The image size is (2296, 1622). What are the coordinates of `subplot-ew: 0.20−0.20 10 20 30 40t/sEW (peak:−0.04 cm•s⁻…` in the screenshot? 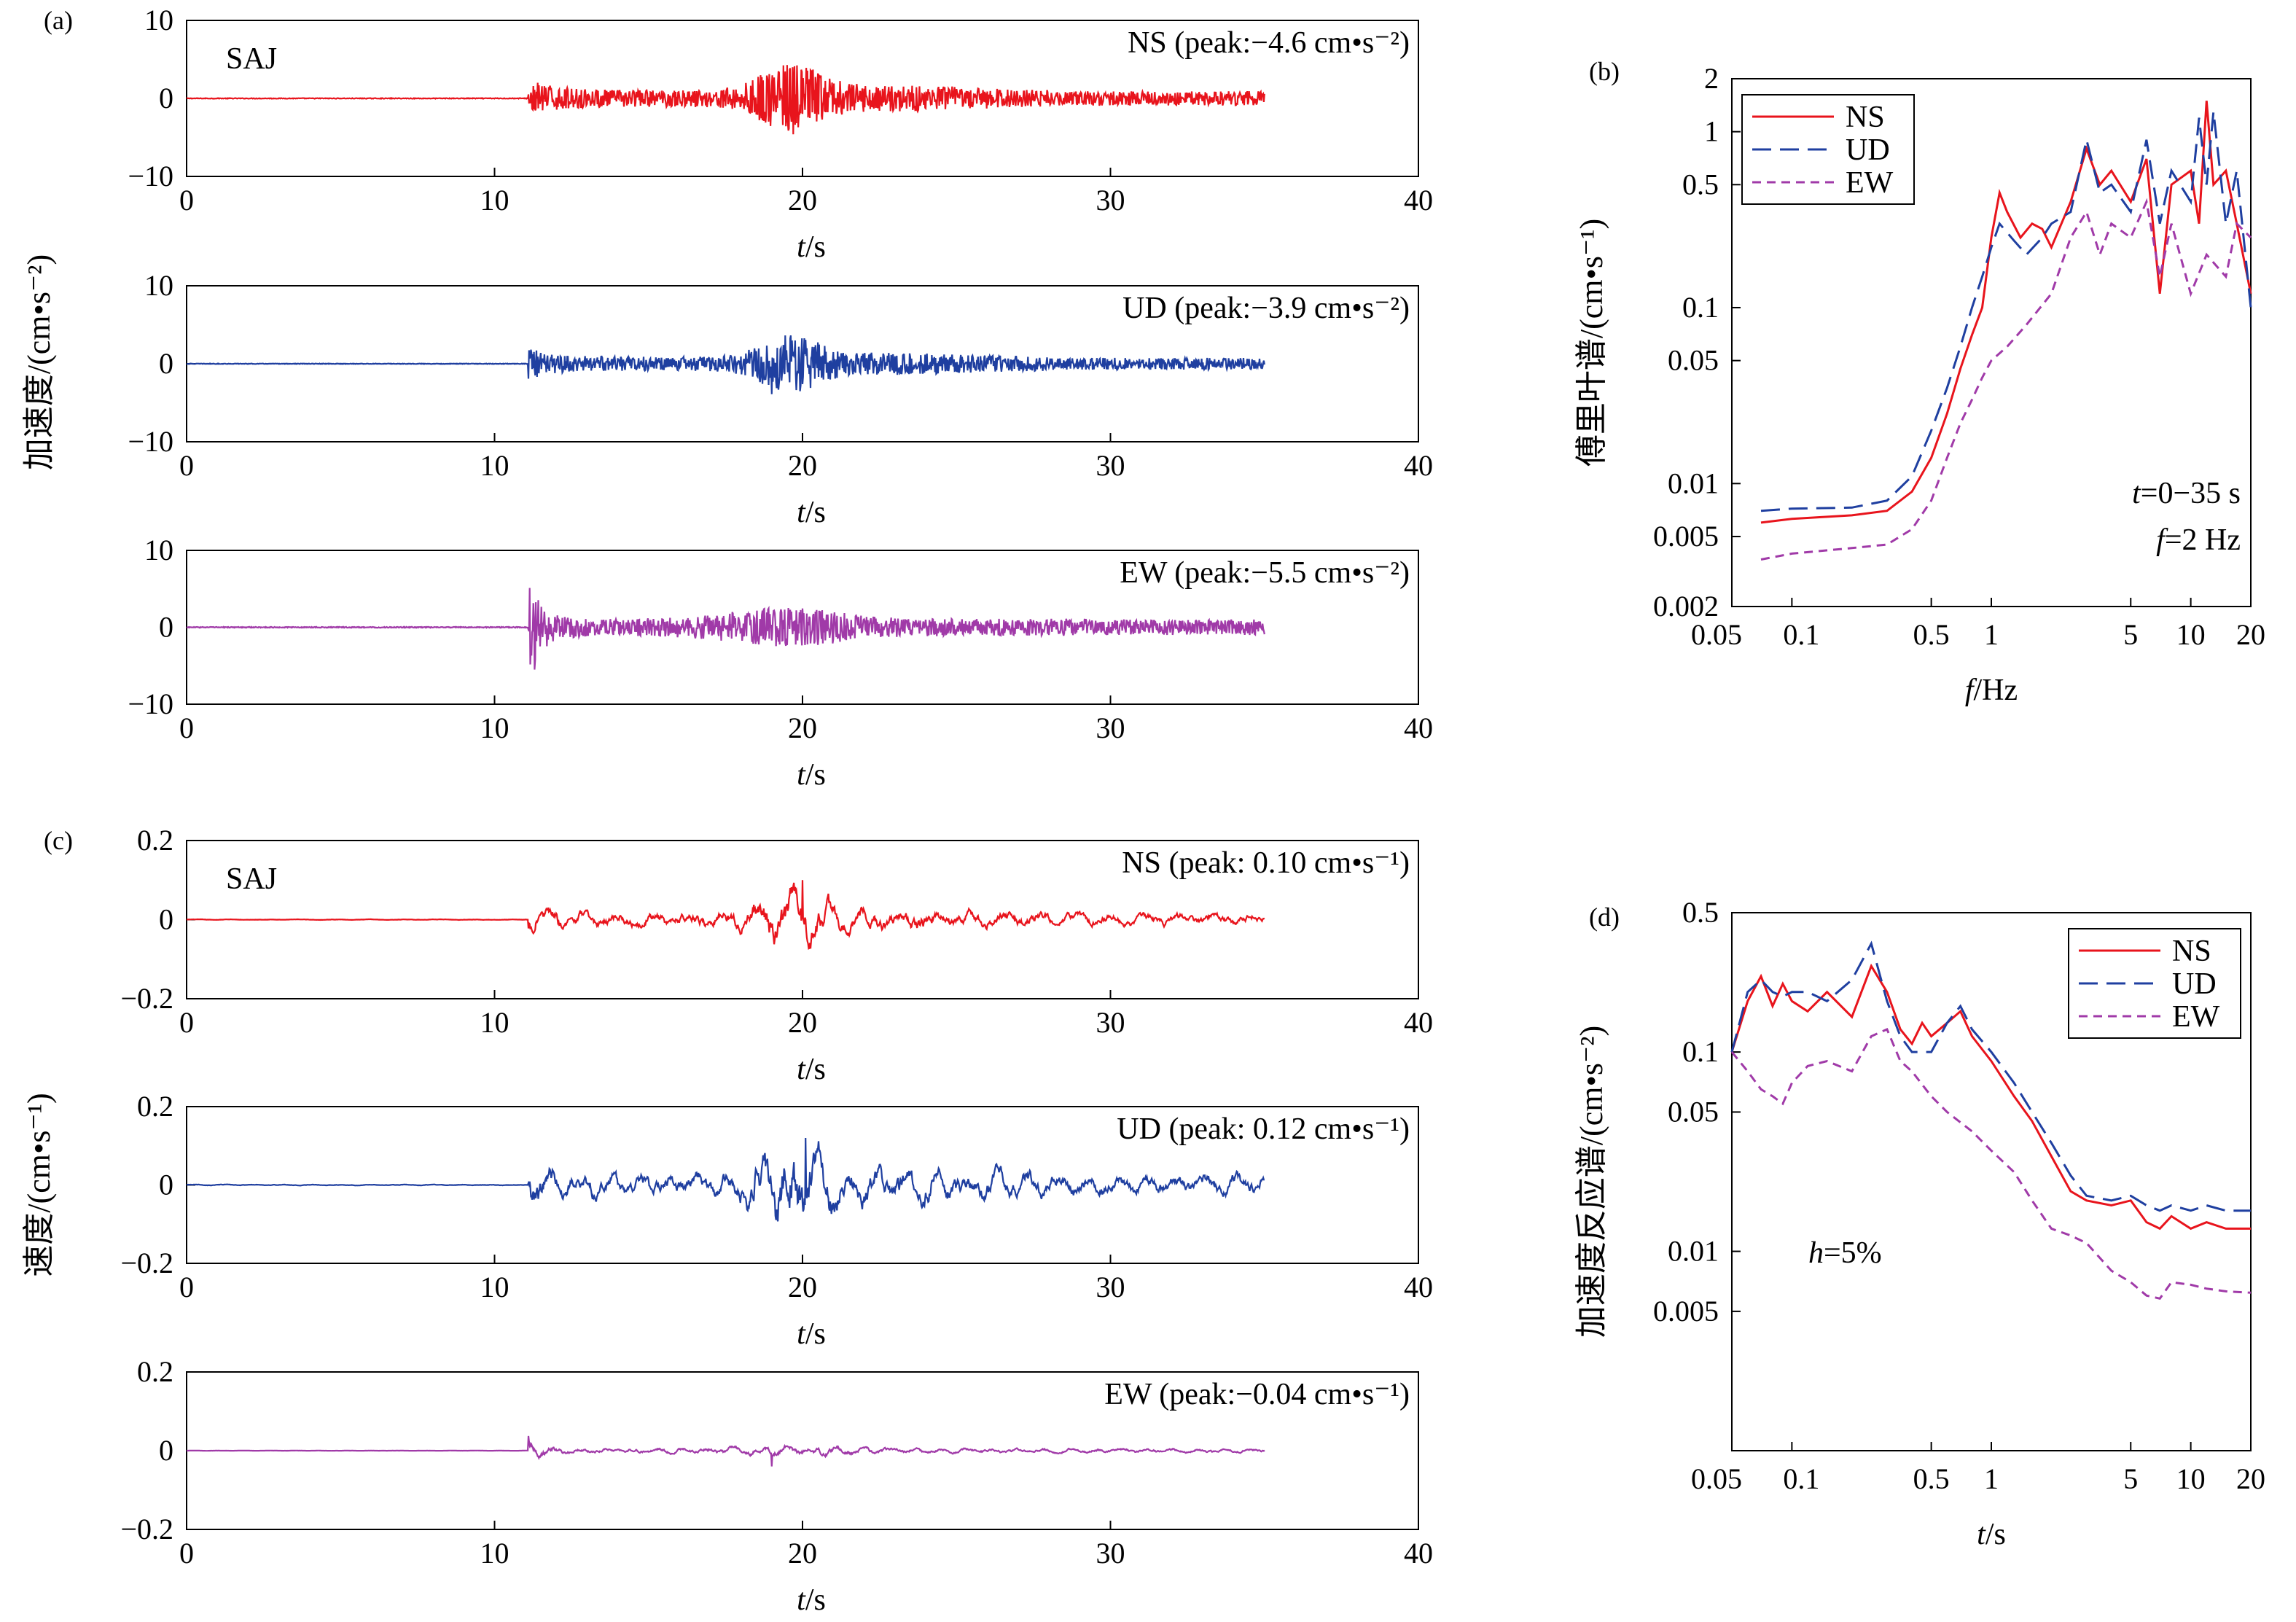 It's located at (777, 1486).